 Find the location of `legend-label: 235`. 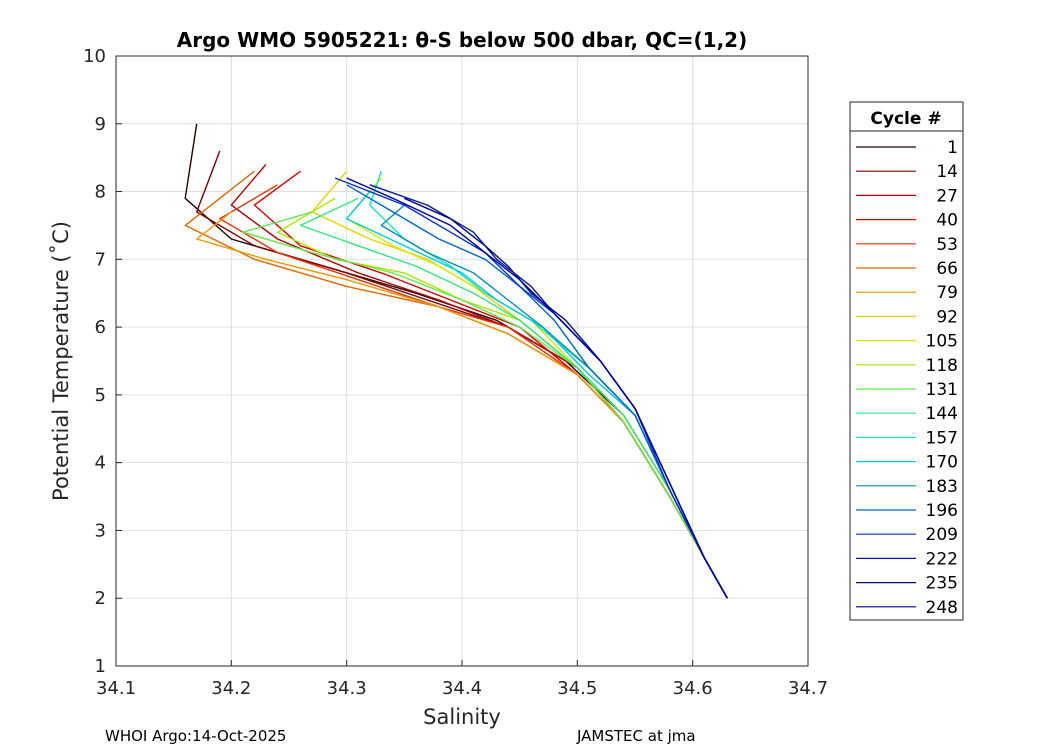

legend-label: 235 is located at coordinates (942, 584).